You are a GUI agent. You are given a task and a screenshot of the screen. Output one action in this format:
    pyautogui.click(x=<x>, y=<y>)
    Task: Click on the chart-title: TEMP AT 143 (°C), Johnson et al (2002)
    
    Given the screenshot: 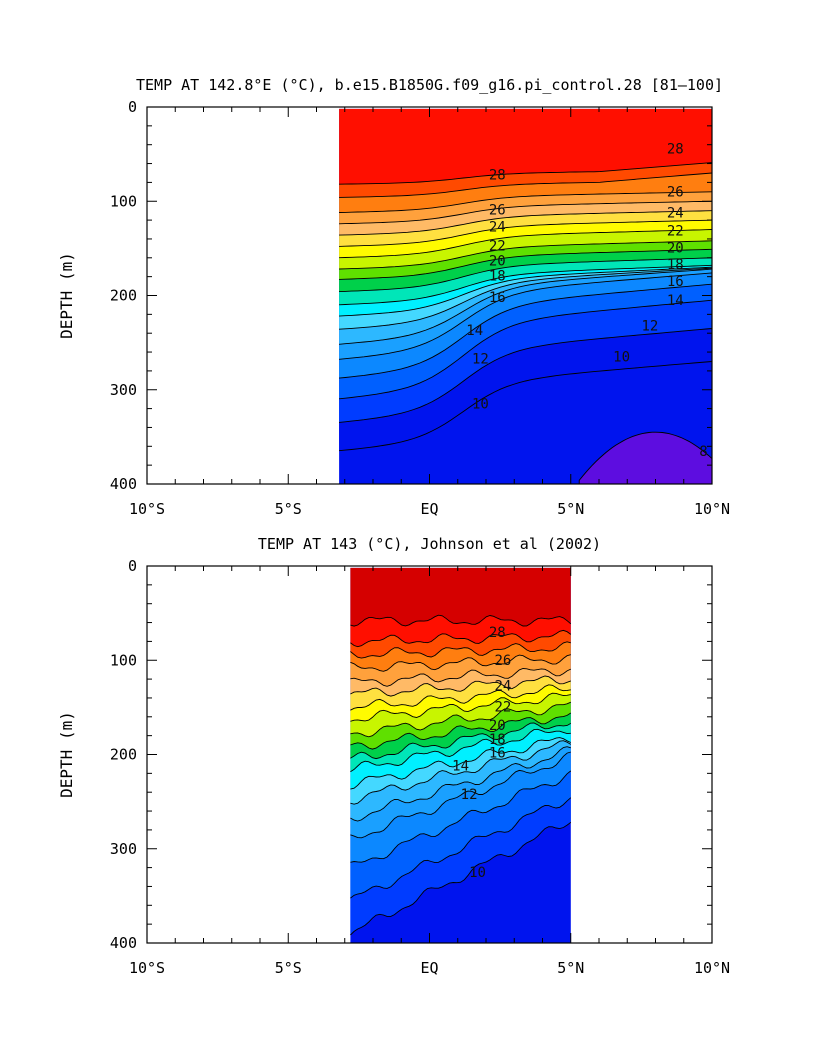 What is the action you would take?
    pyautogui.click(x=429, y=544)
    